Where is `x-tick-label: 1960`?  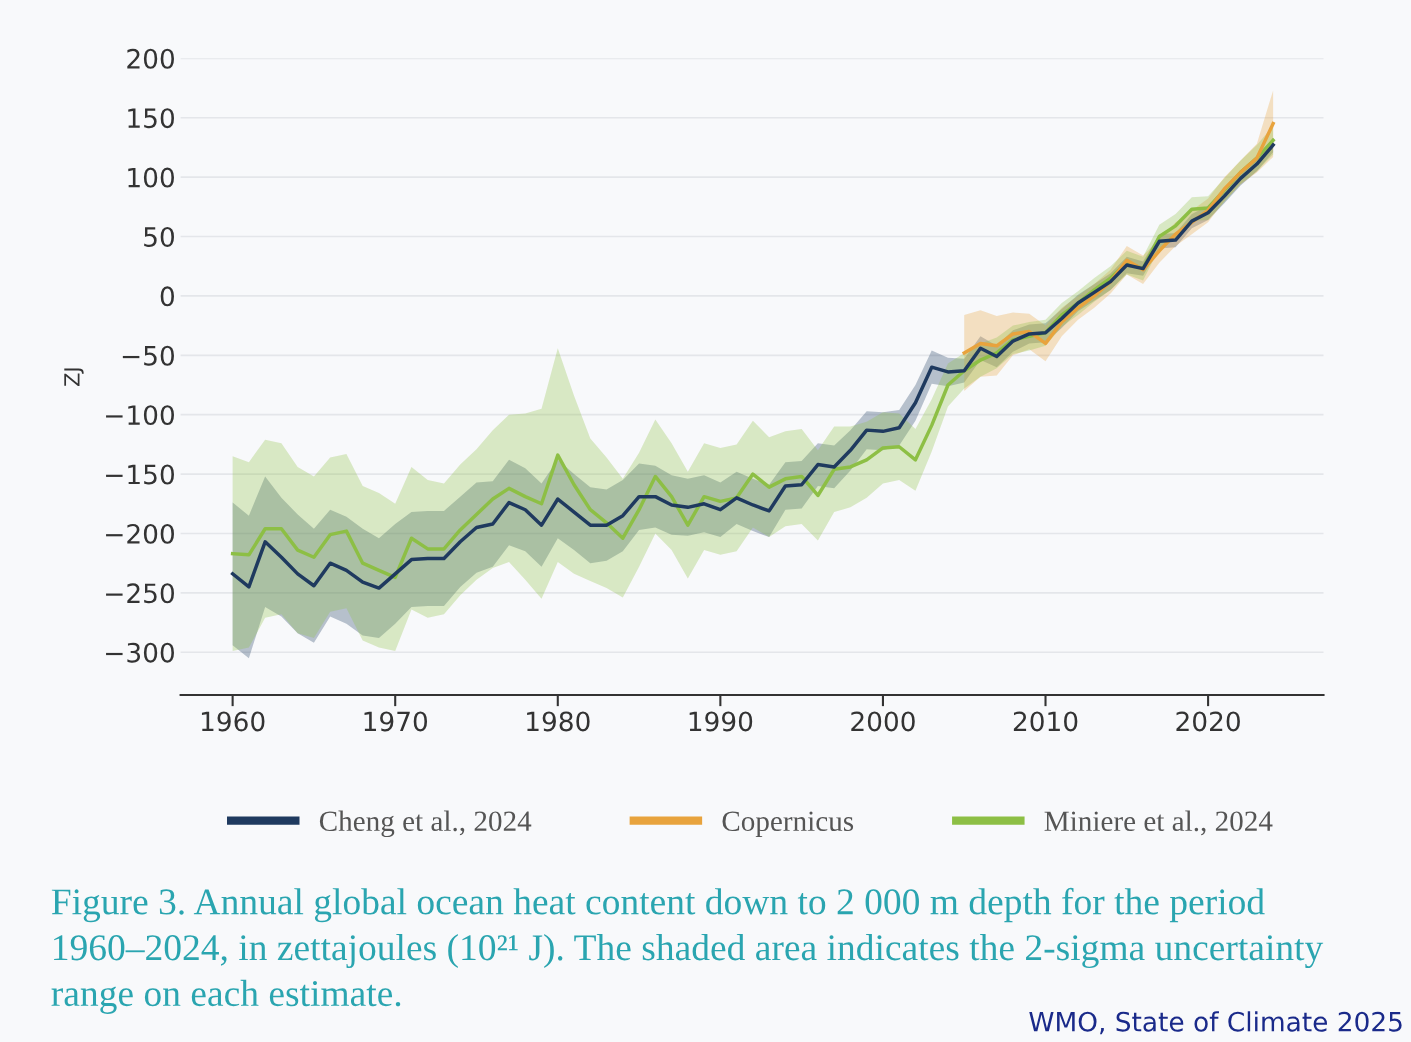 x-tick-label: 1960 is located at coordinates (233, 721).